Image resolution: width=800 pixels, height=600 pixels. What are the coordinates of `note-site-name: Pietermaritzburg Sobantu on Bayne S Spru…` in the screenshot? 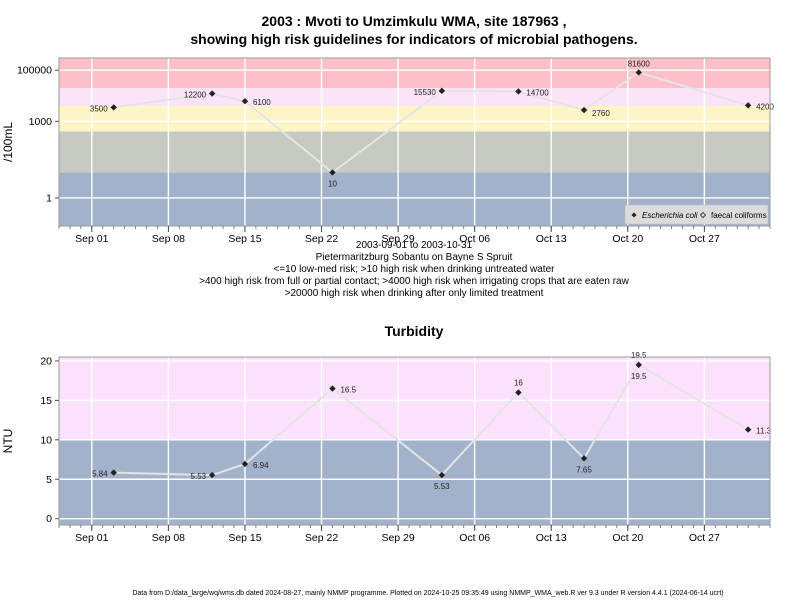 It's located at (414, 257).